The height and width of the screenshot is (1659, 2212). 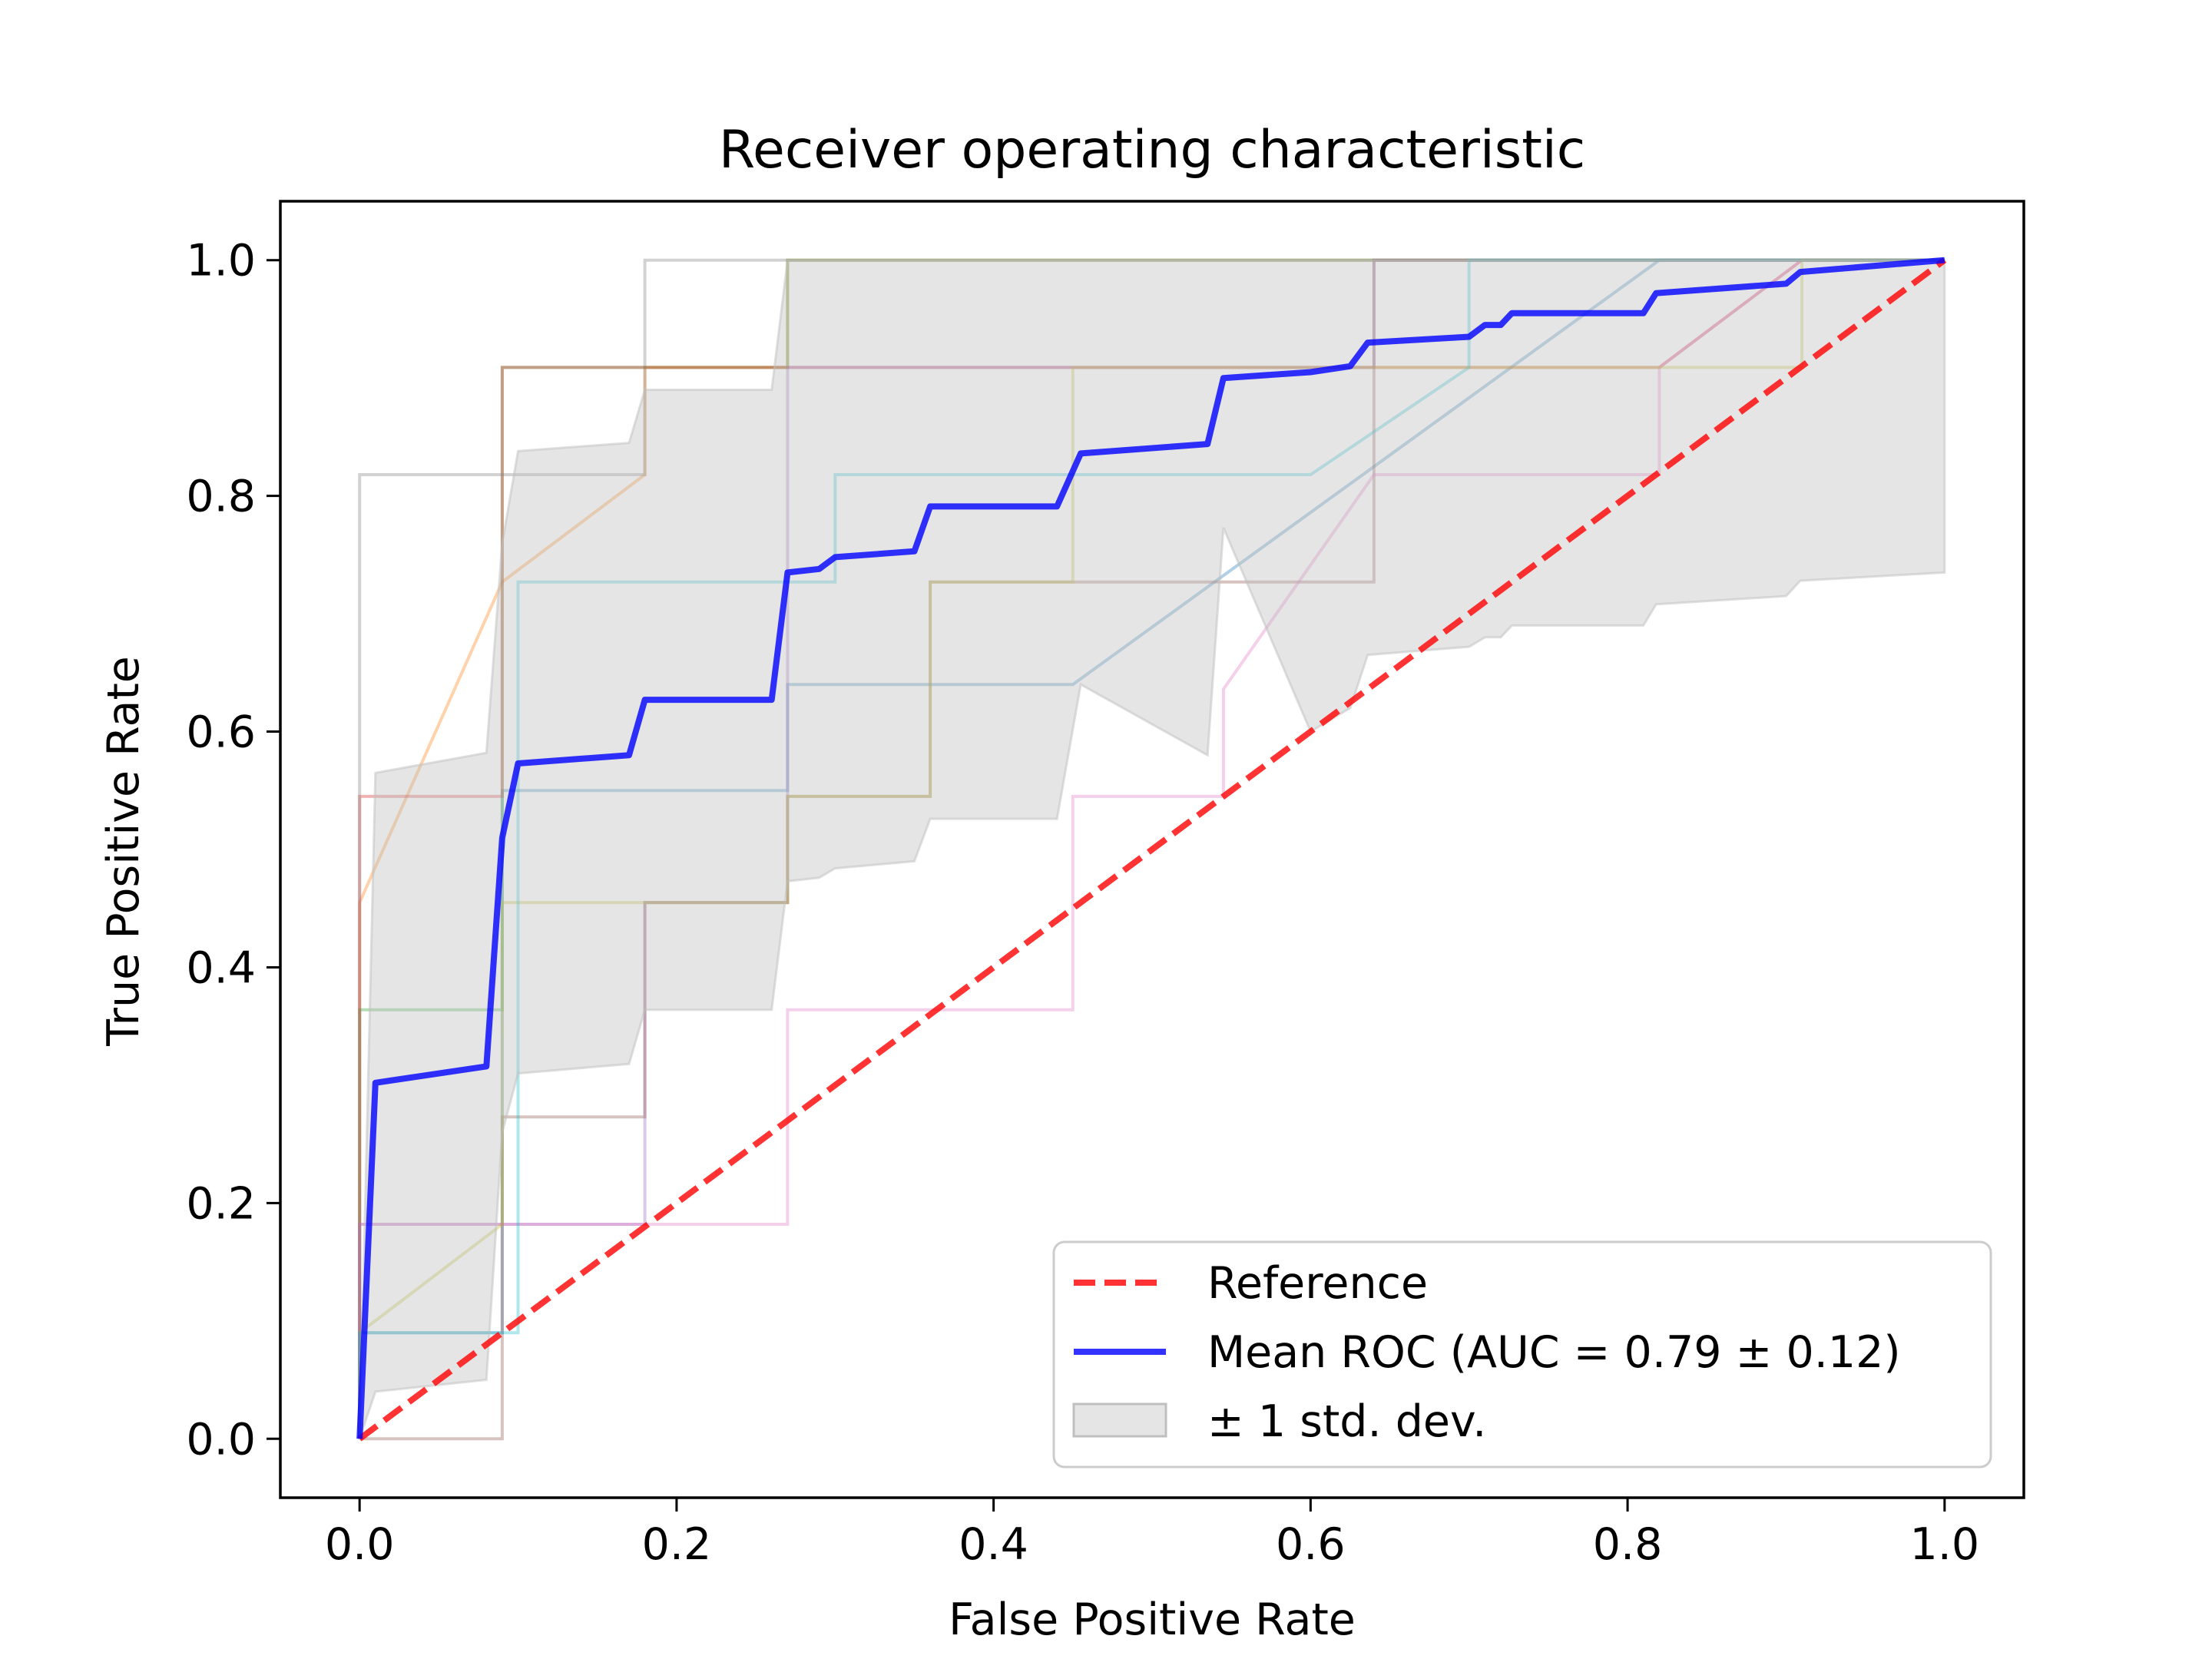 I want to click on y-tick-label: 0.8, so click(x=221, y=497).